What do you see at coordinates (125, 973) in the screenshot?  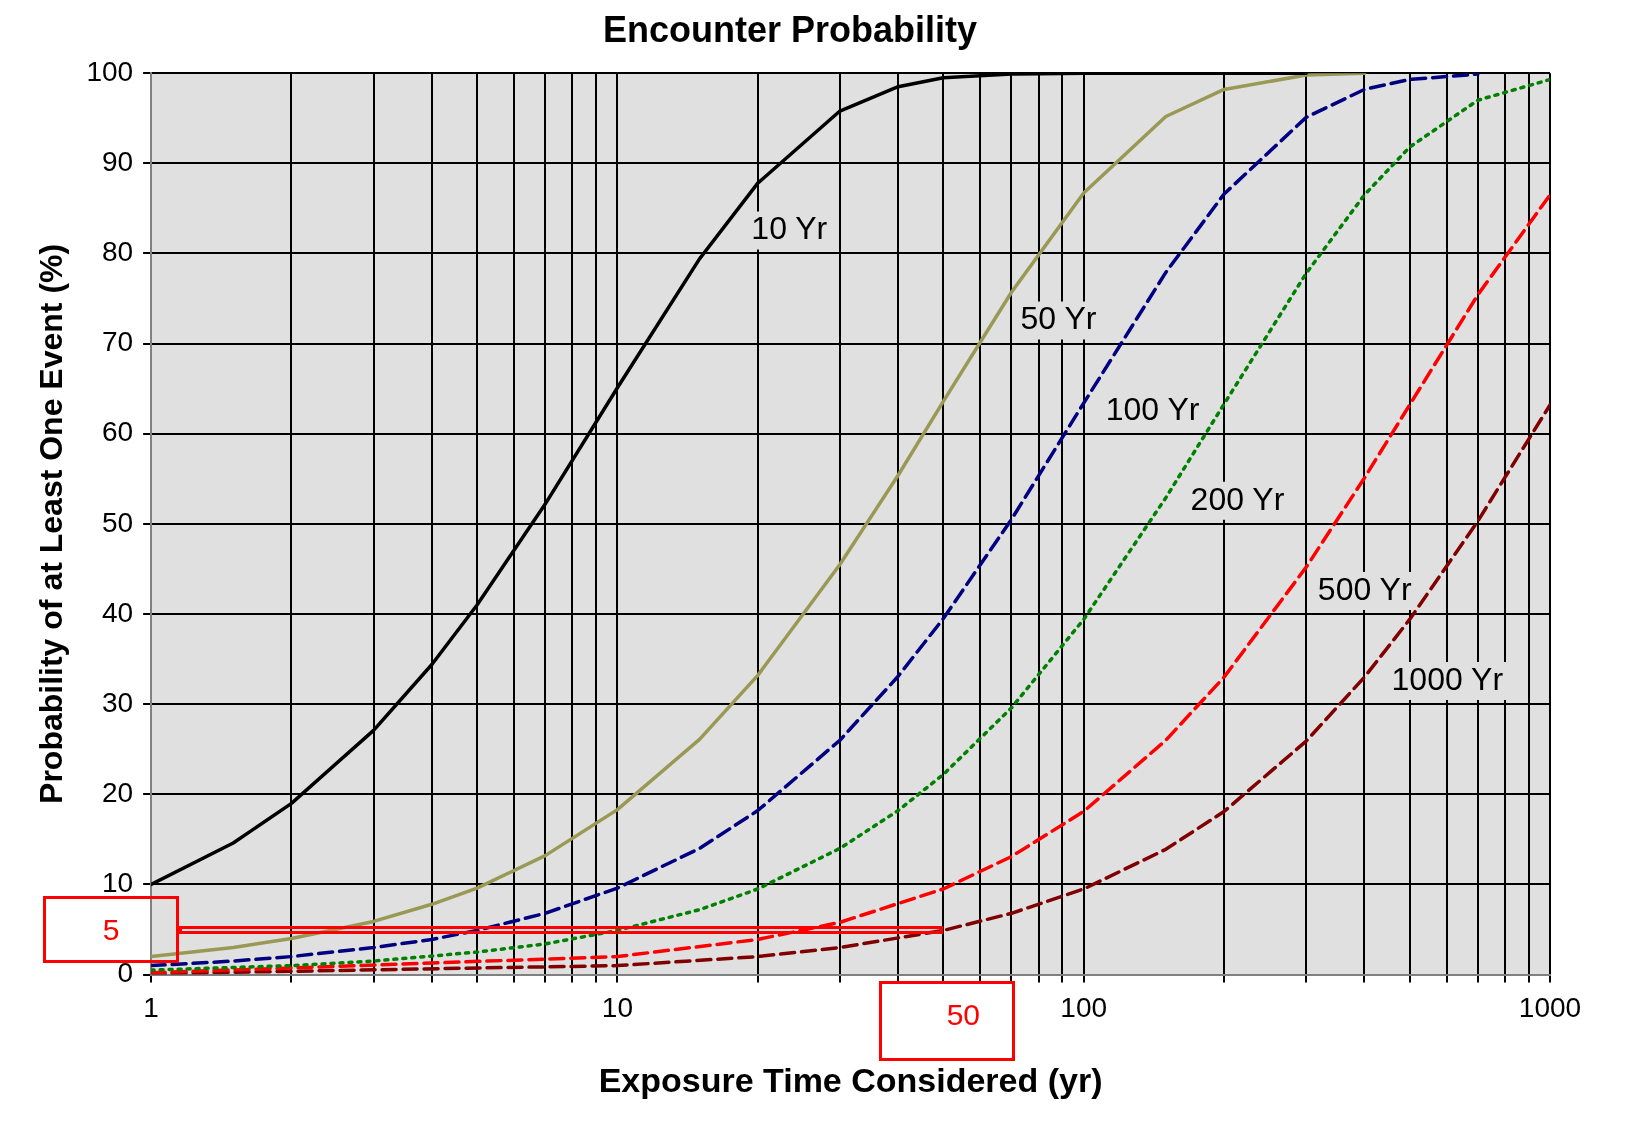 I see `y-tick-label: 0` at bounding box center [125, 973].